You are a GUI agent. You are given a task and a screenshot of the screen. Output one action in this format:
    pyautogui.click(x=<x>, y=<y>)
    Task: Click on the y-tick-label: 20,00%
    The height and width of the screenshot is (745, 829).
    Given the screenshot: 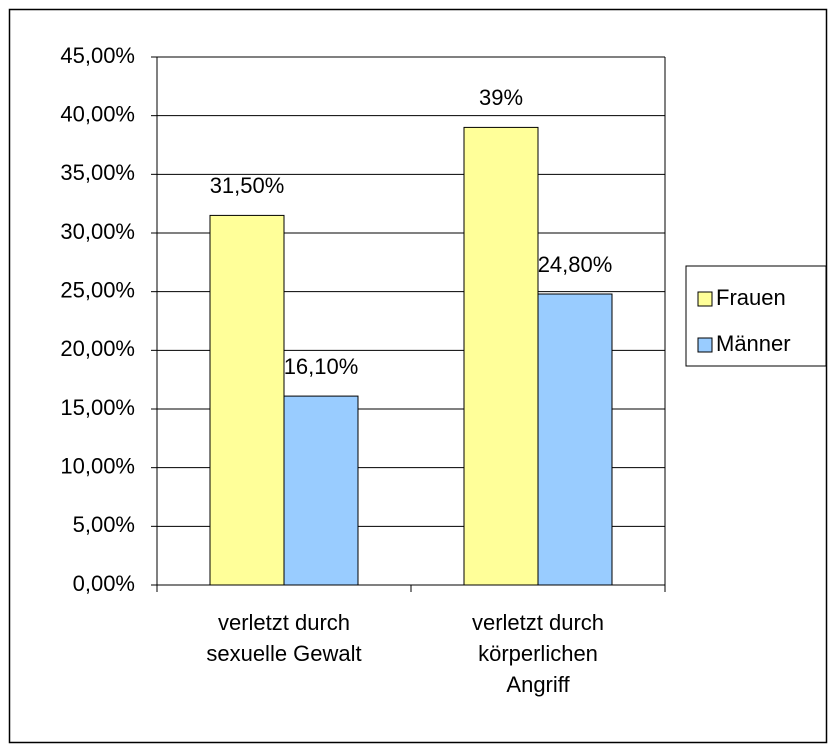 What is the action you would take?
    pyautogui.click(x=97, y=348)
    